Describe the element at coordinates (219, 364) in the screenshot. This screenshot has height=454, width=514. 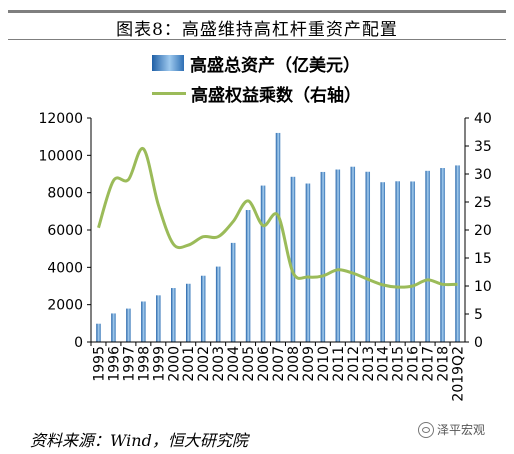
I see `x-tick-label: 2003` at that location.